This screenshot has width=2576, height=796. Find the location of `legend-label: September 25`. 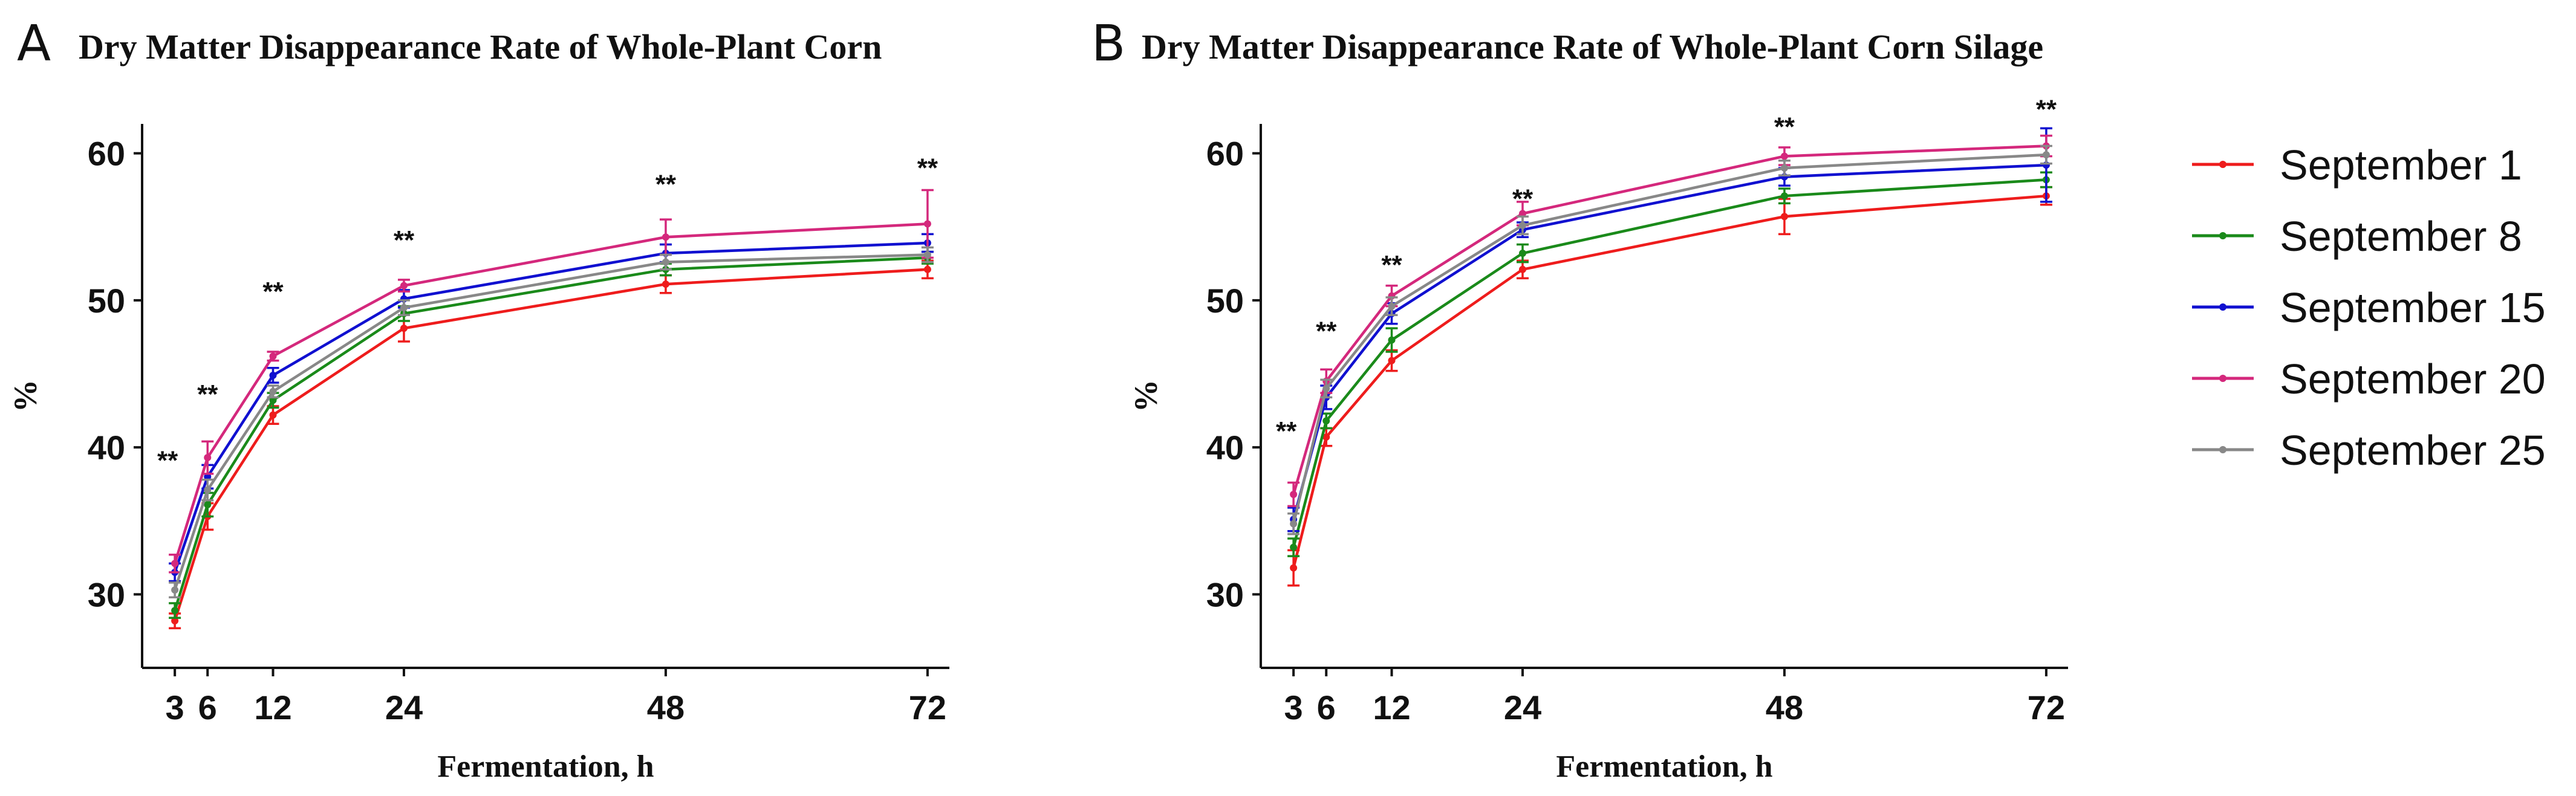

legend-label: September 25 is located at coordinates (2413, 450).